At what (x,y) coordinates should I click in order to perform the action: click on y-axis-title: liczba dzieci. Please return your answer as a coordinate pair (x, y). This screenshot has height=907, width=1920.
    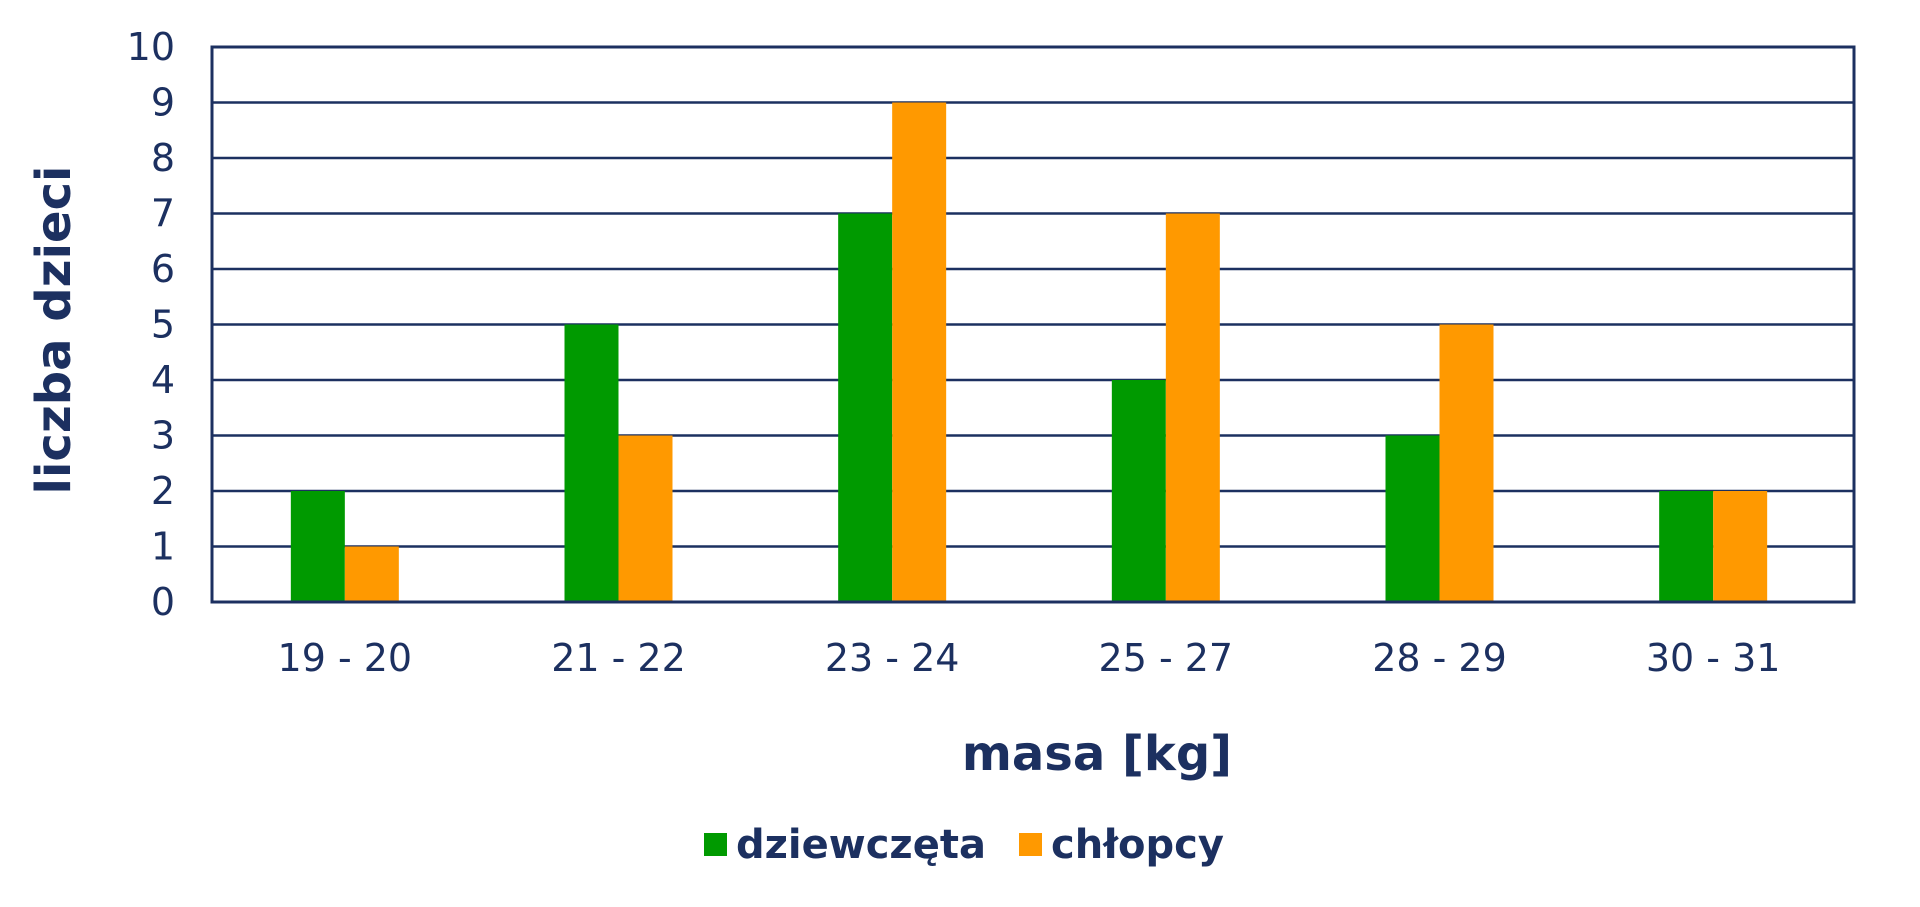
    Looking at the image, I should click on (54, 330).